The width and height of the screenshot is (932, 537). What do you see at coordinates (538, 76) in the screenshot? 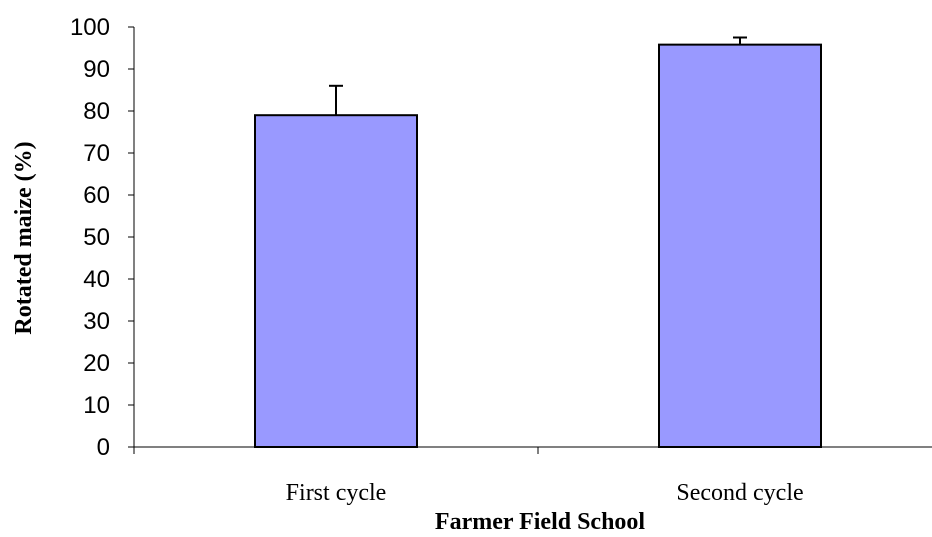
I see `error-bars` at bounding box center [538, 76].